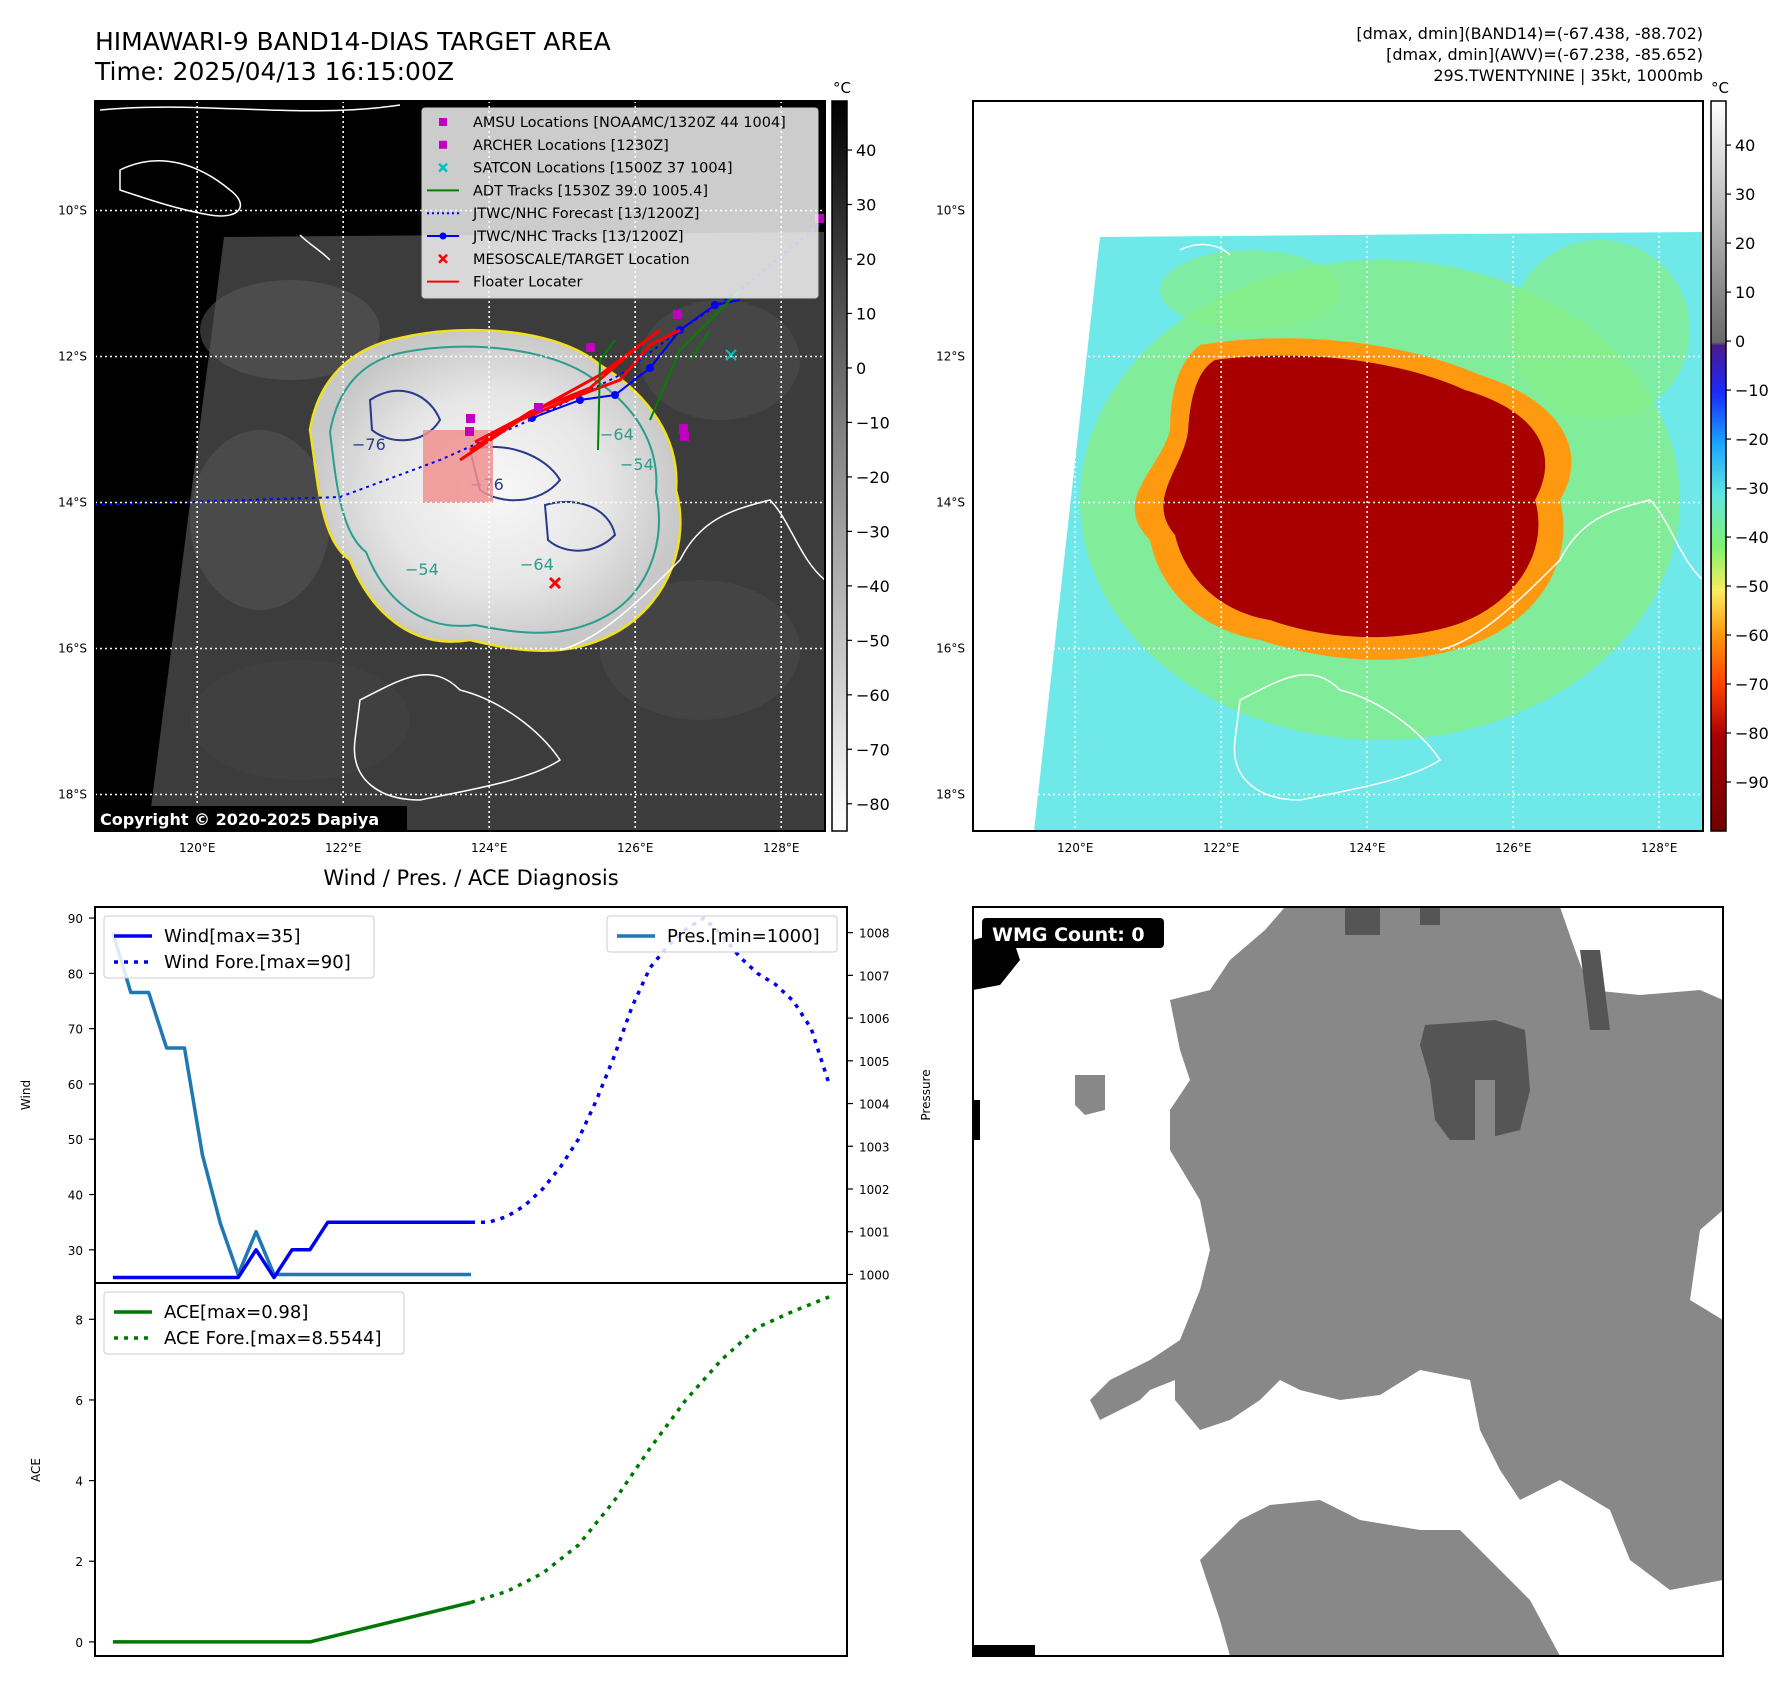 The width and height of the screenshot is (1788, 1690). Describe the element at coordinates (839, 466) in the screenshot. I see `ir-colorbar-ramp` at that location.